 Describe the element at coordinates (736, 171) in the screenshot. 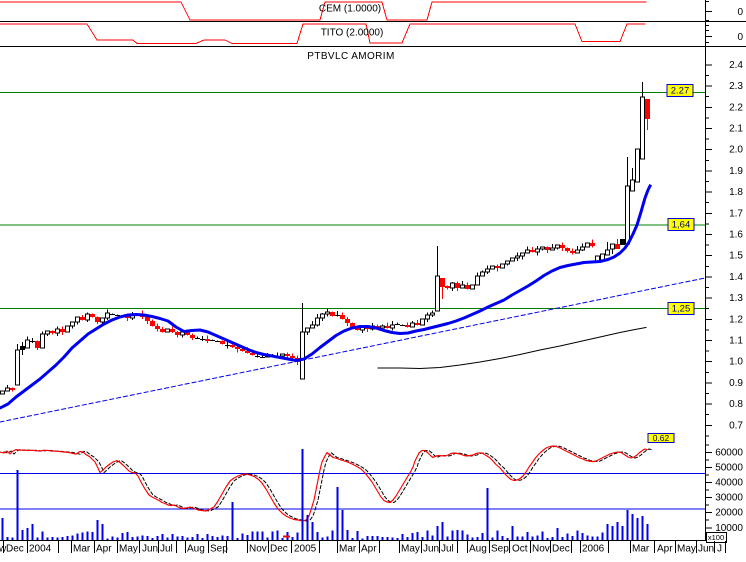

I see `svg-text: 1.9` at that location.